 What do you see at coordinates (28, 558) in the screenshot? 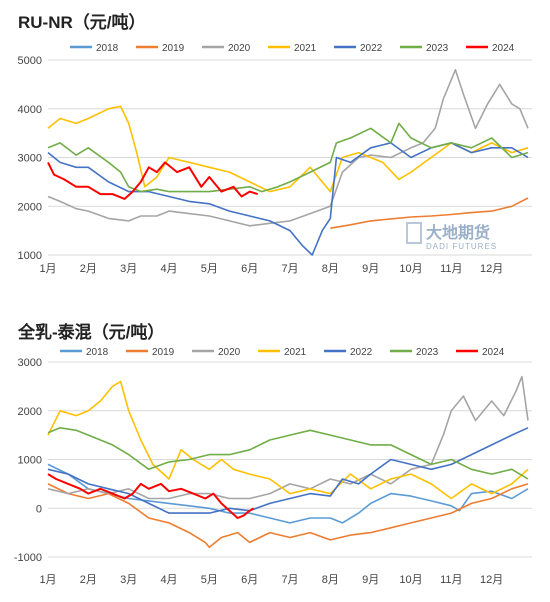
I see `y-tick-label: -1000` at bounding box center [28, 558].